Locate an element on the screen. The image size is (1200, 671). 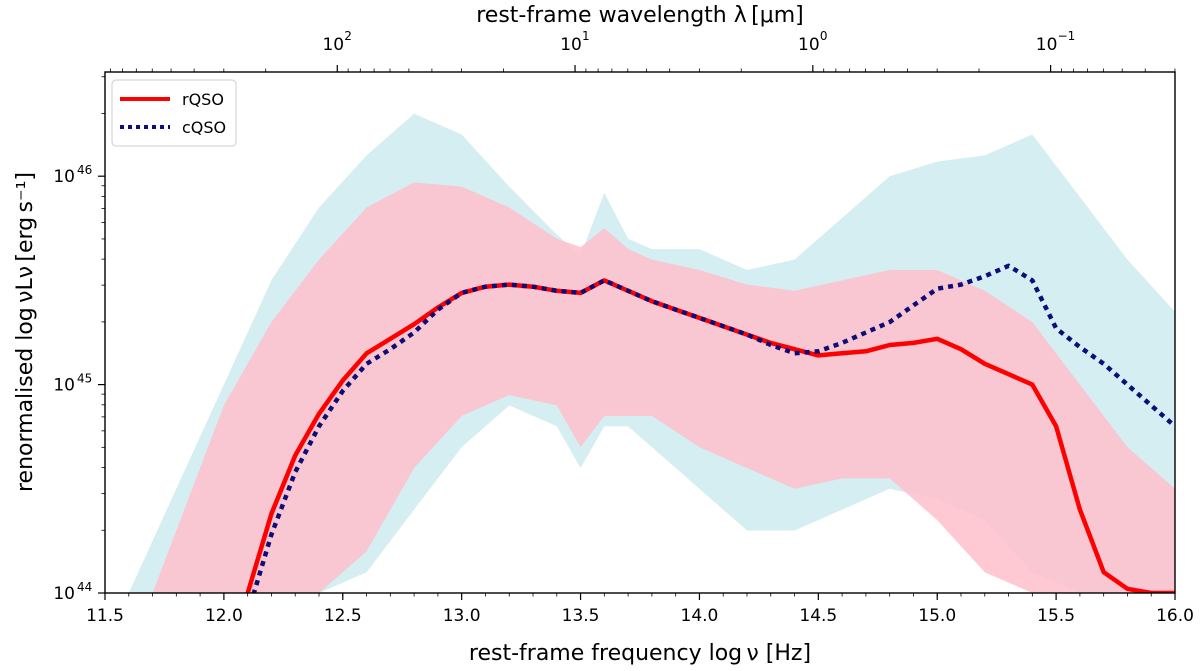
legend: rQSO cQSO is located at coordinates (174, 113).